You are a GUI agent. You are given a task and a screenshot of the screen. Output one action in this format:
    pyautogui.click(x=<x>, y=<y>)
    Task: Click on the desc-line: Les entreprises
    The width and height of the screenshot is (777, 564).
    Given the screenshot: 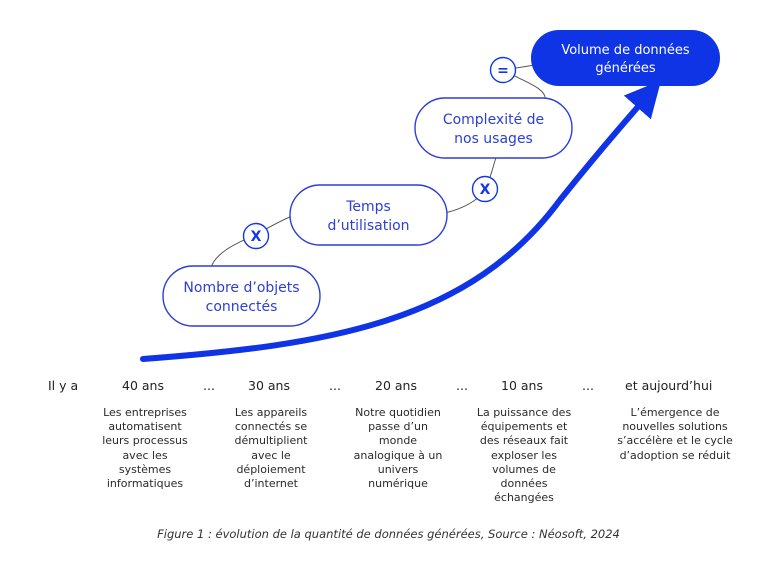 What is the action you would take?
    pyautogui.click(x=145, y=412)
    